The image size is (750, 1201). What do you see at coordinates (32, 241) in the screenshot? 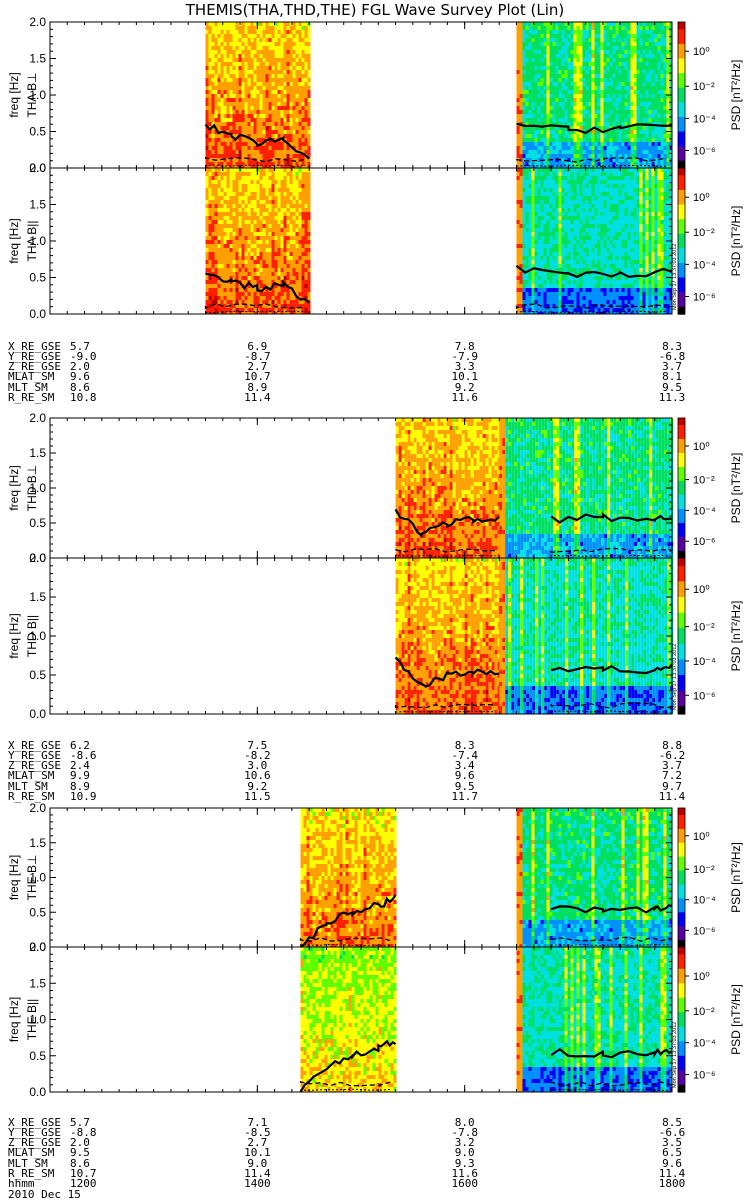
I see `panel-ylabel: THA B||` at bounding box center [32, 241].